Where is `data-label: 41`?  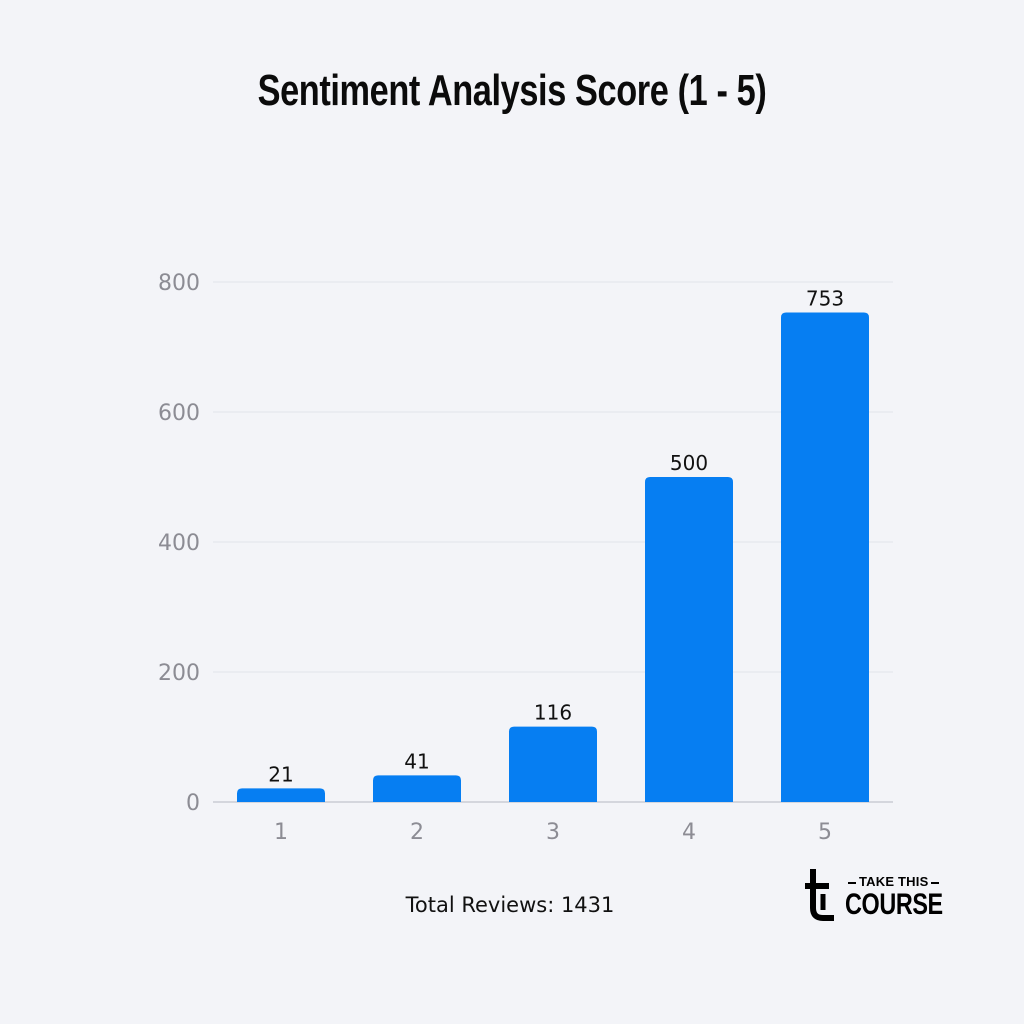 data-label: 41 is located at coordinates (416, 761).